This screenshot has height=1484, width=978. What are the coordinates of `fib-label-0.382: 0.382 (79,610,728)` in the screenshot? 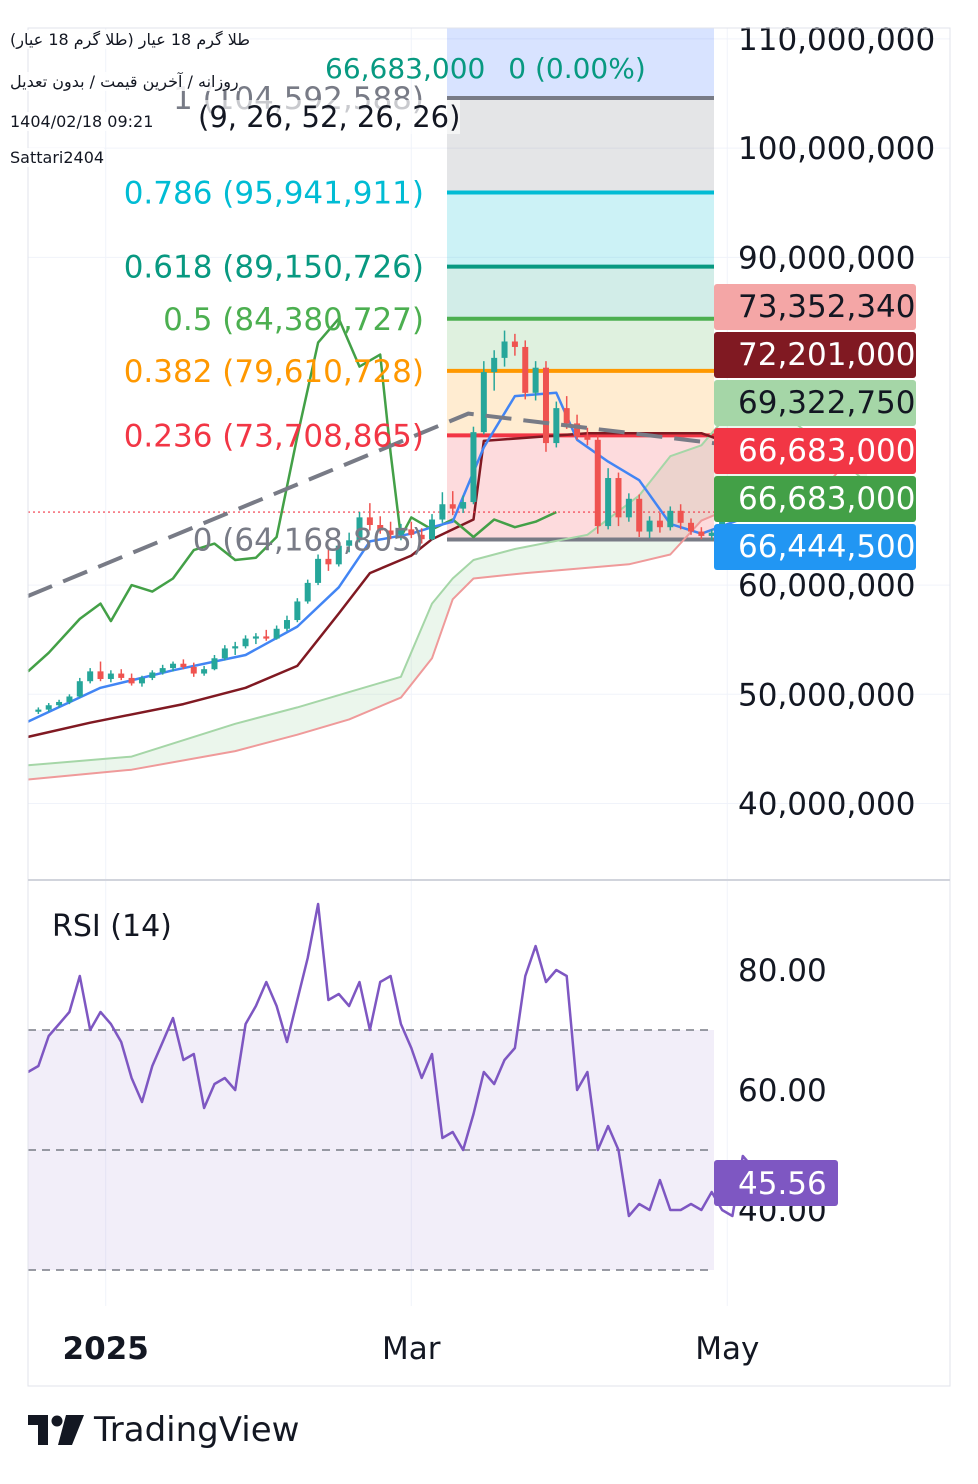 It's located at (274, 372).